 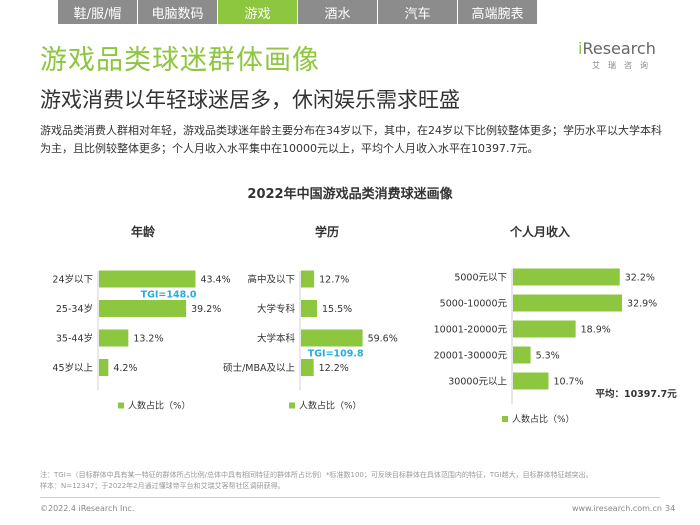 What do you see at coordinates (350, 194) in the screenshot?
I see `chart-title: 2022年中国游戏品类消费球迷画像` at bounding box center [350, 194].